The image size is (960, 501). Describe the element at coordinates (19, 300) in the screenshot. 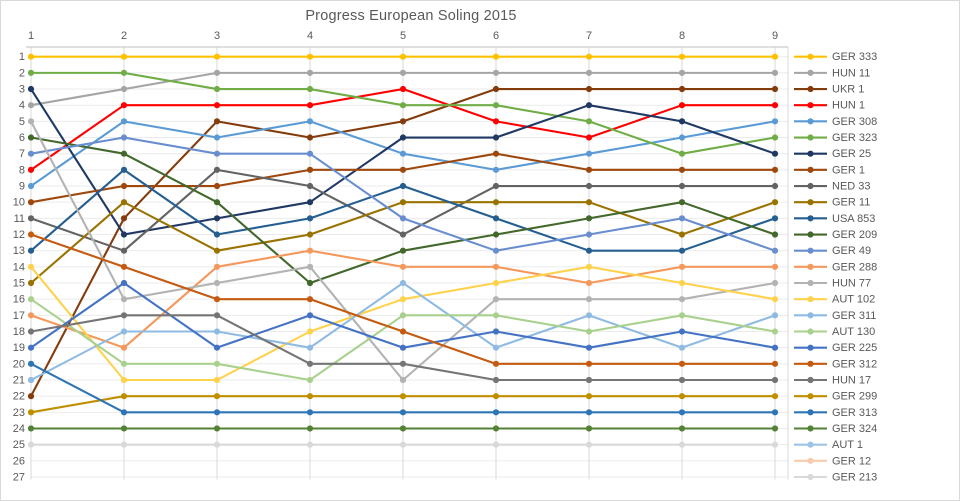

I see `y-tick-label: 16` at that location.